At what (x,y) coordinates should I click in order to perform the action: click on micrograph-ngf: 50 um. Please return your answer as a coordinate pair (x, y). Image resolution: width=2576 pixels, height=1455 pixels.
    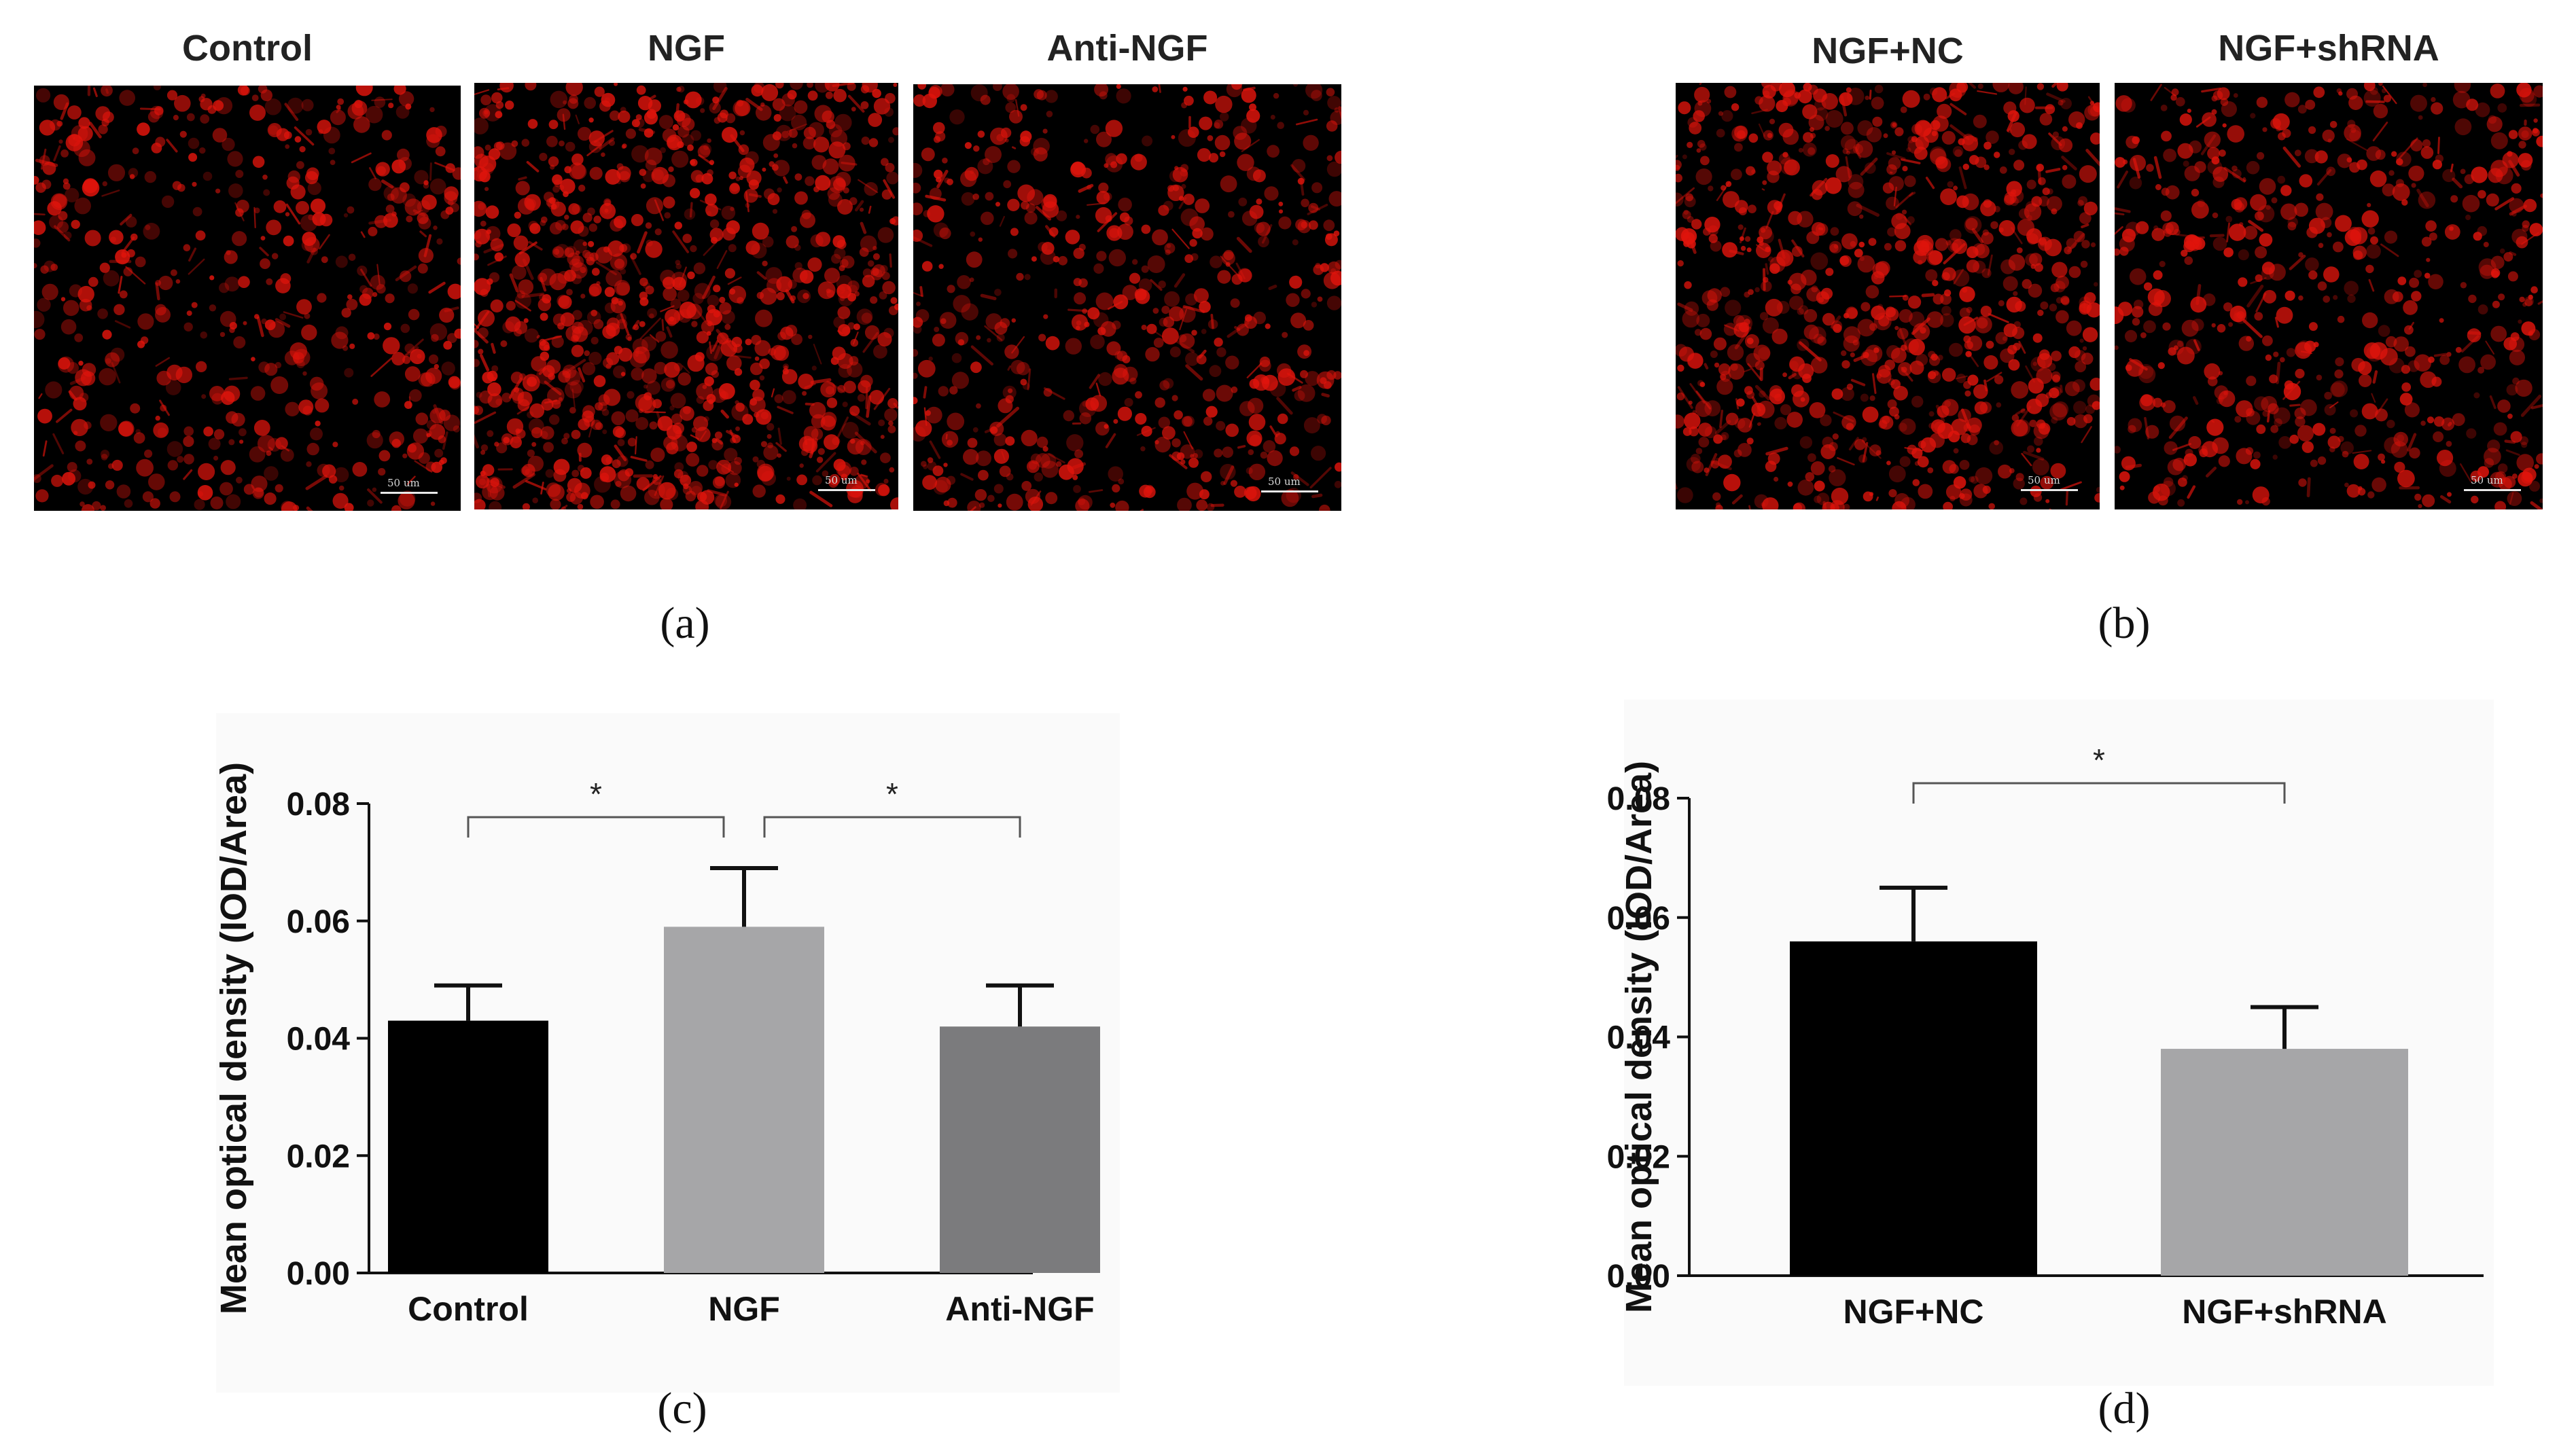
    Looking at the image, I should click on (686, 296).